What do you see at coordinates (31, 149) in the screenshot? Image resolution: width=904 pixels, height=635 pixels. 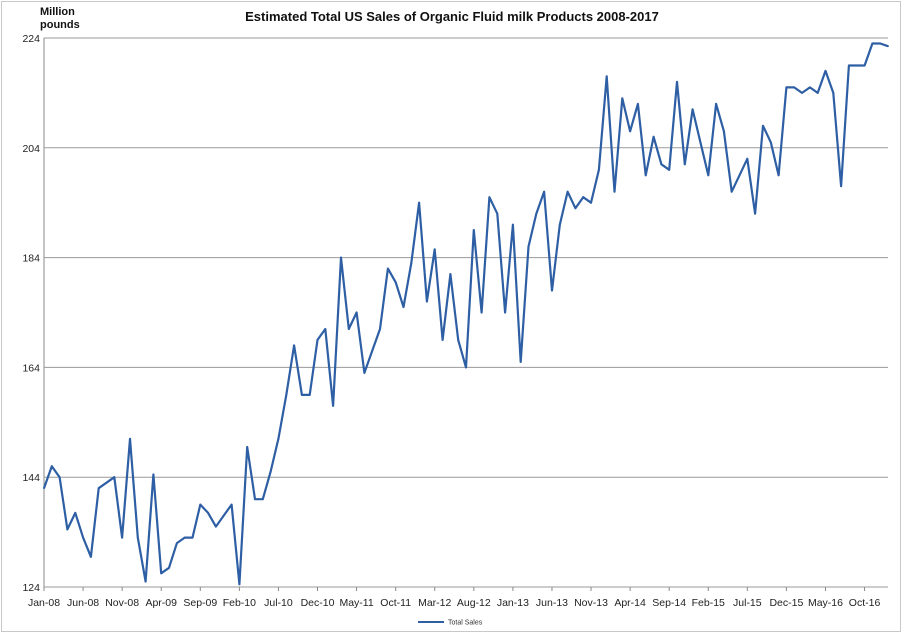 I see `y-tick-label: 204` at bounding box center [31, 149].